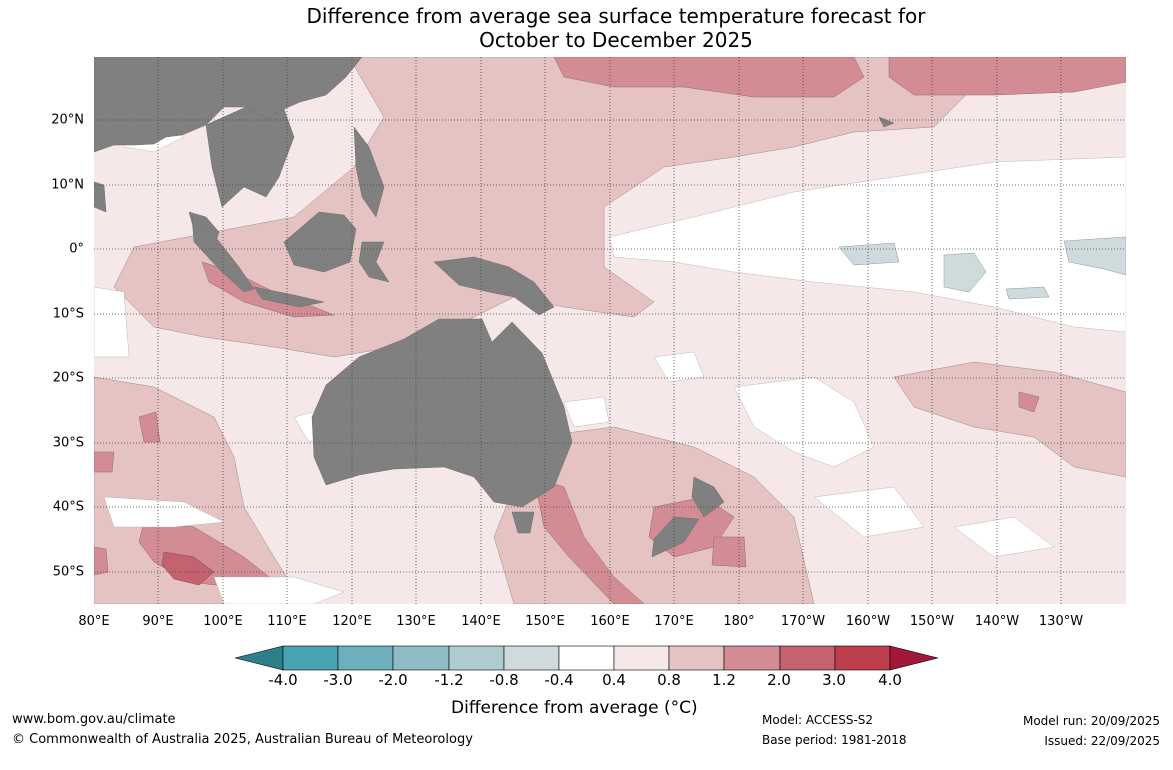 The height and width of the screenshot is (770, 1173). Describe the element at coordinates (338, 680) in the screenshot. I see `colorbar-tick-label: -3.0` at that location.